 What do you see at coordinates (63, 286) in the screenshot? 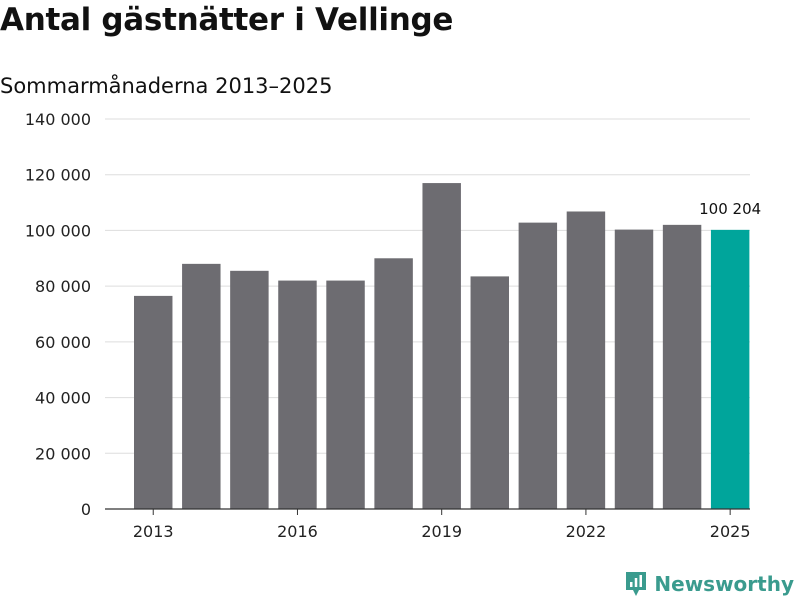
I see `y-tick-label: 80 000` at bounding box center [63, 286].